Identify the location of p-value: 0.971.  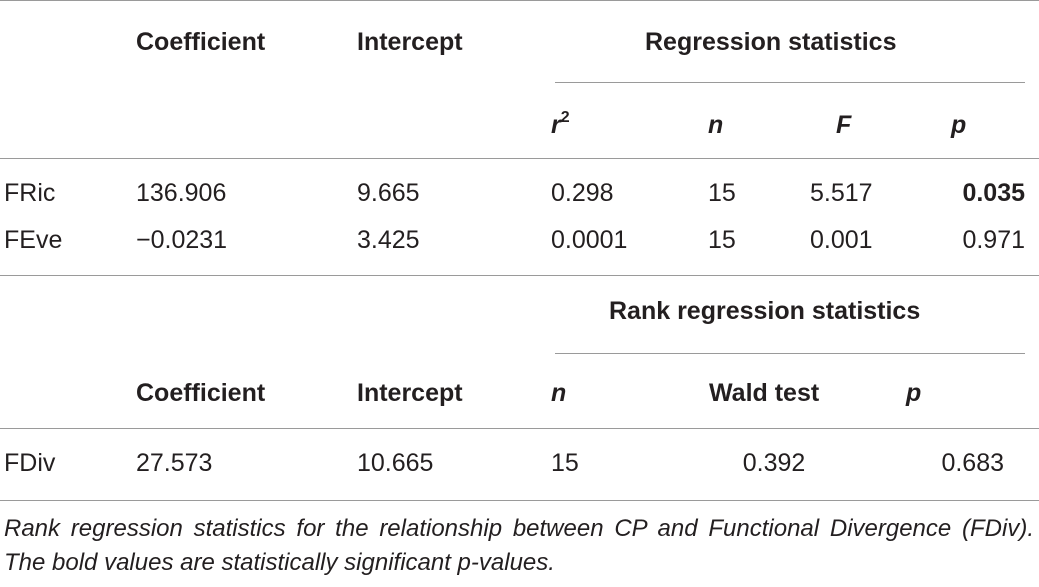
(993, 240).